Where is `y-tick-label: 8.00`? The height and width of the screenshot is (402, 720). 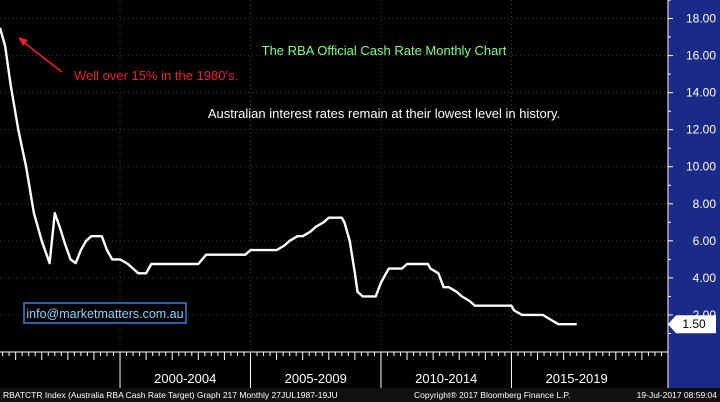
y-tick-label: 8.00 is located at coordinates (705, 204).